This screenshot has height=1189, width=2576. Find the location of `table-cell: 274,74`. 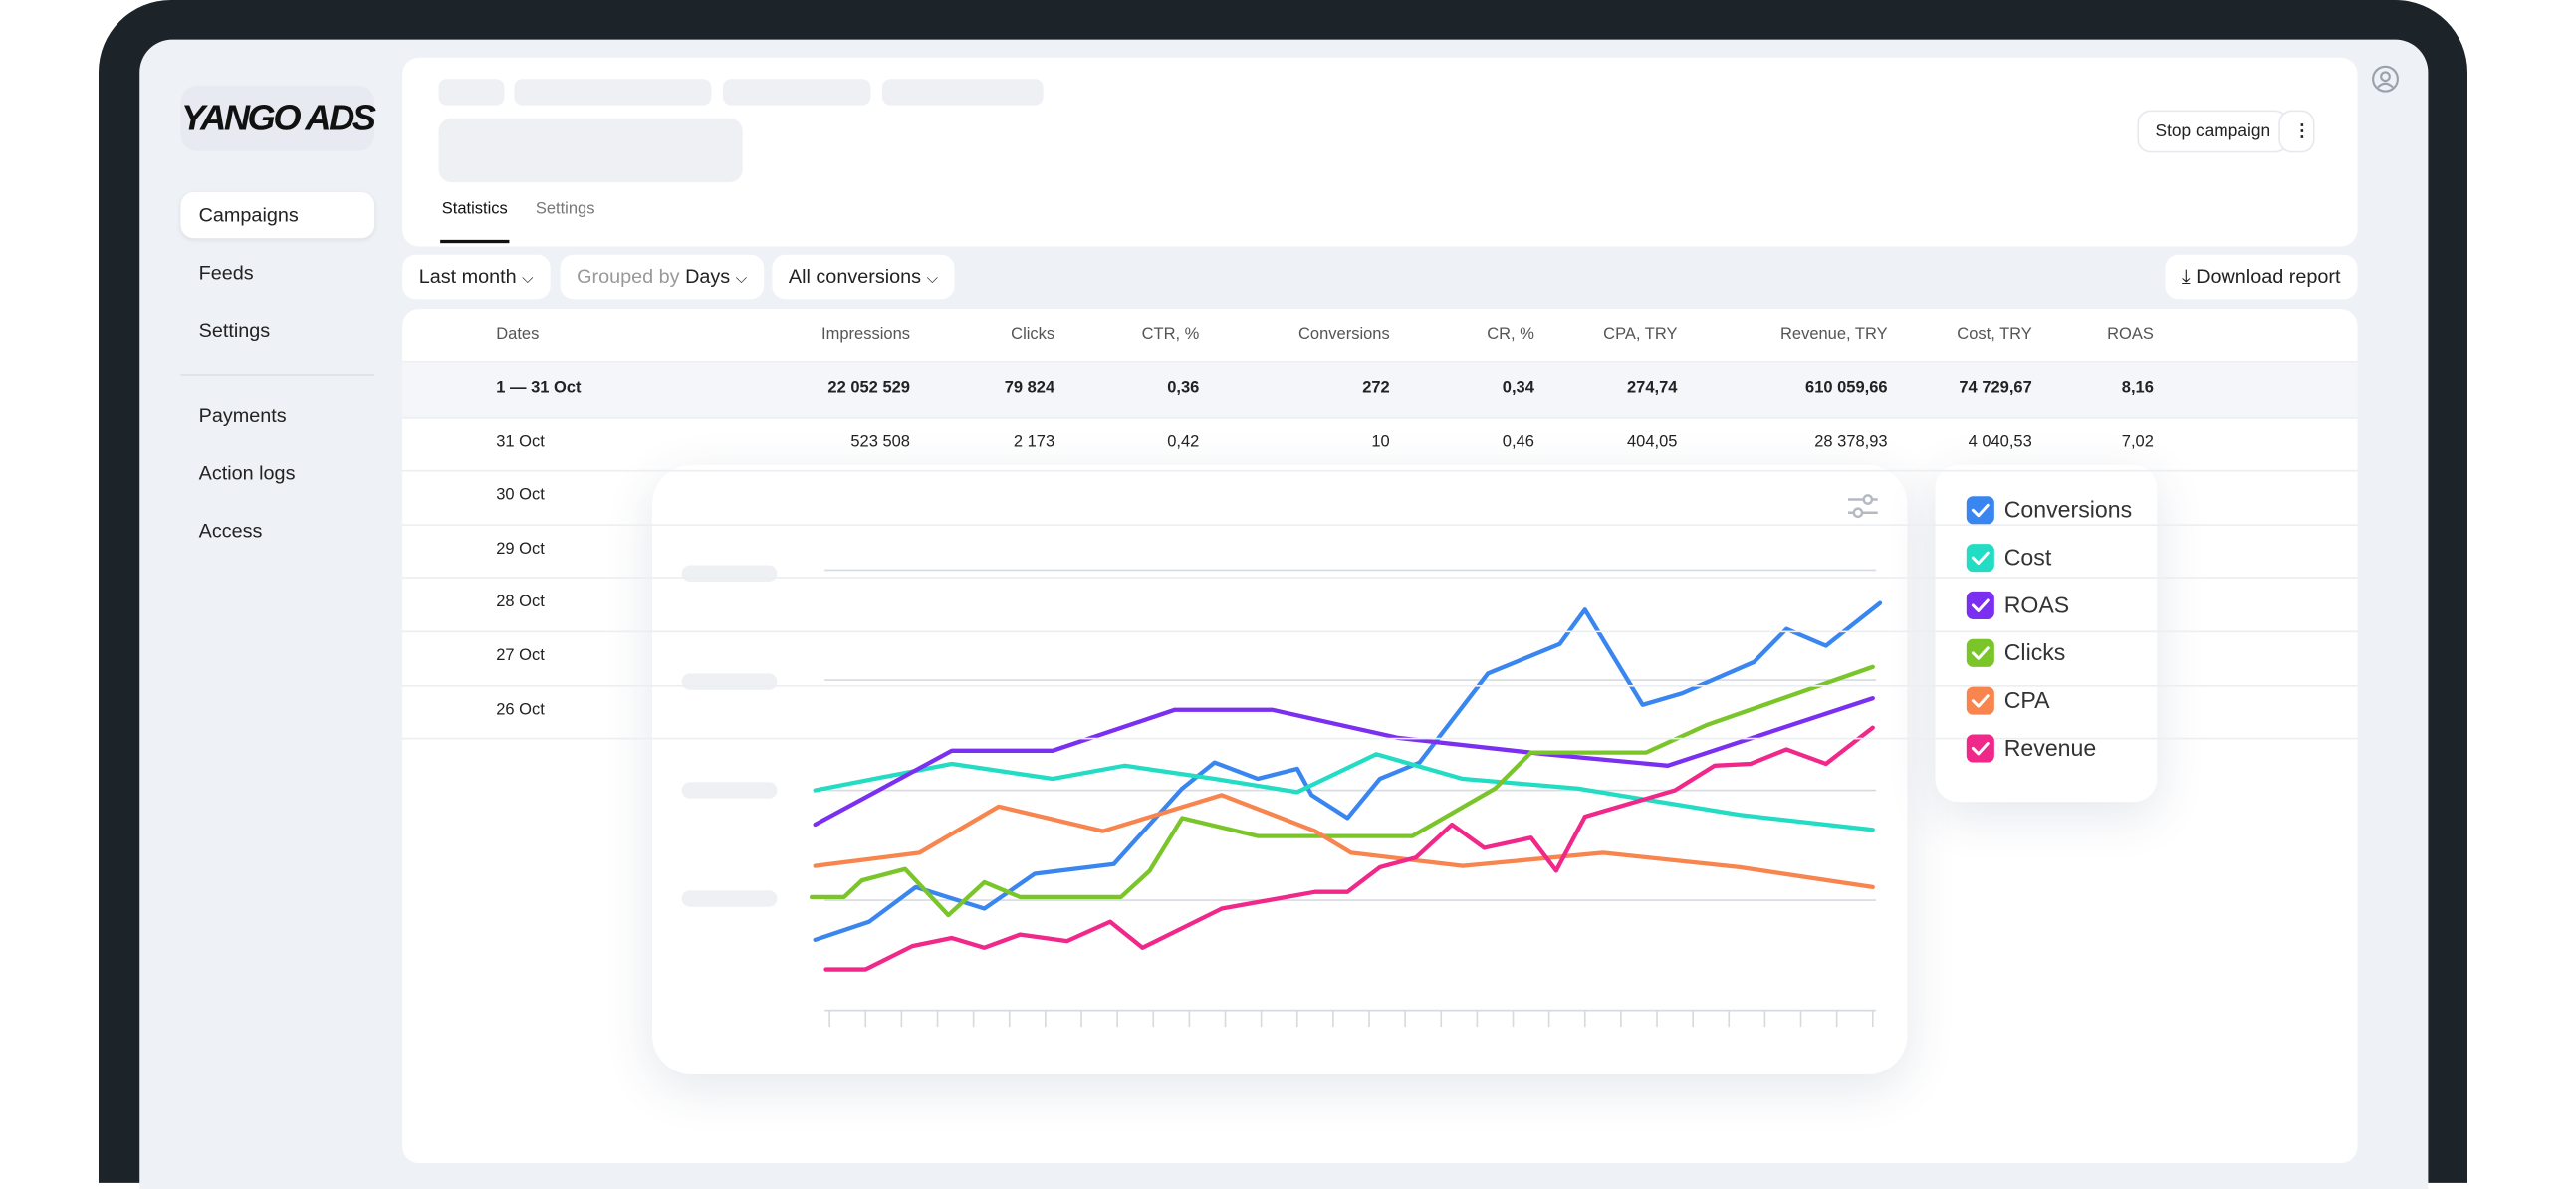

table-cell: 274,74 is located at coordinates (1652, 388).